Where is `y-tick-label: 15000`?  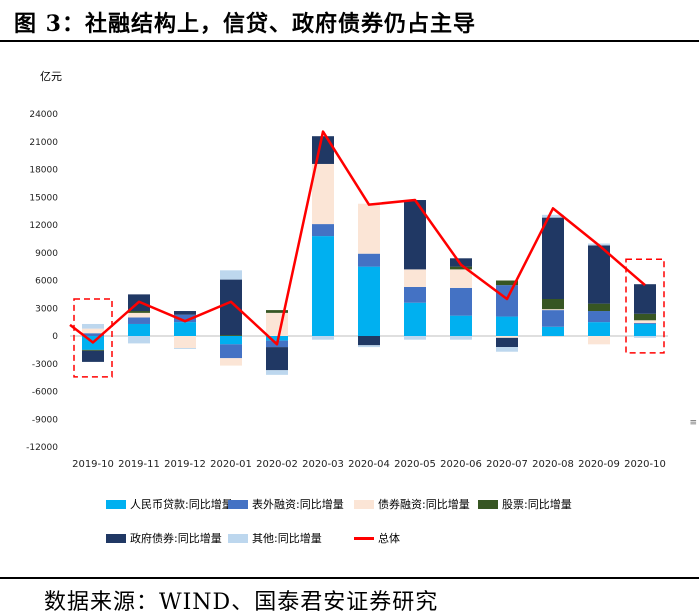 y-tick-label: 15000 is located at coordinates (43, 198).